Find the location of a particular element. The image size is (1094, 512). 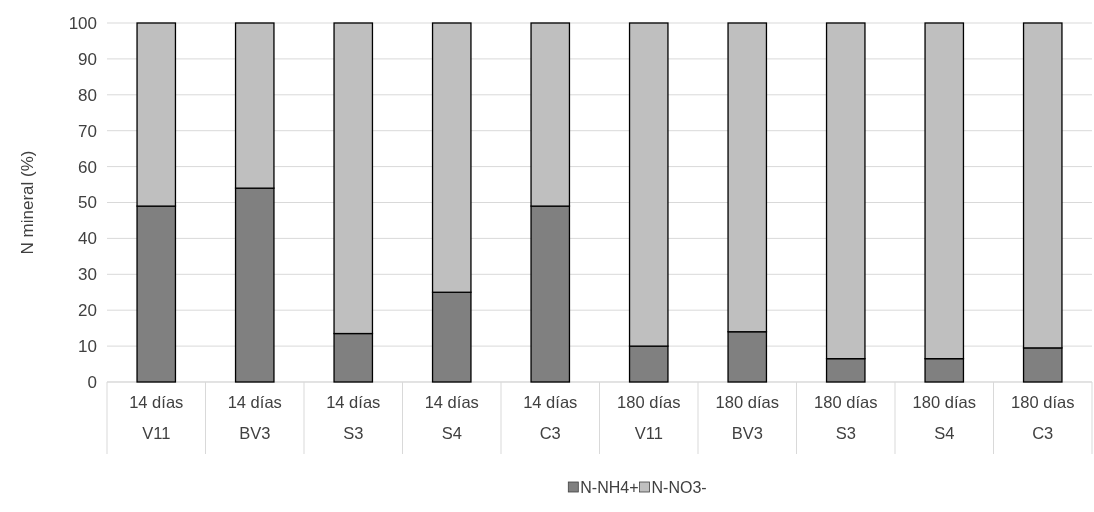

x-tick-label: 14 días C3 is located at coordinates (550, 417).